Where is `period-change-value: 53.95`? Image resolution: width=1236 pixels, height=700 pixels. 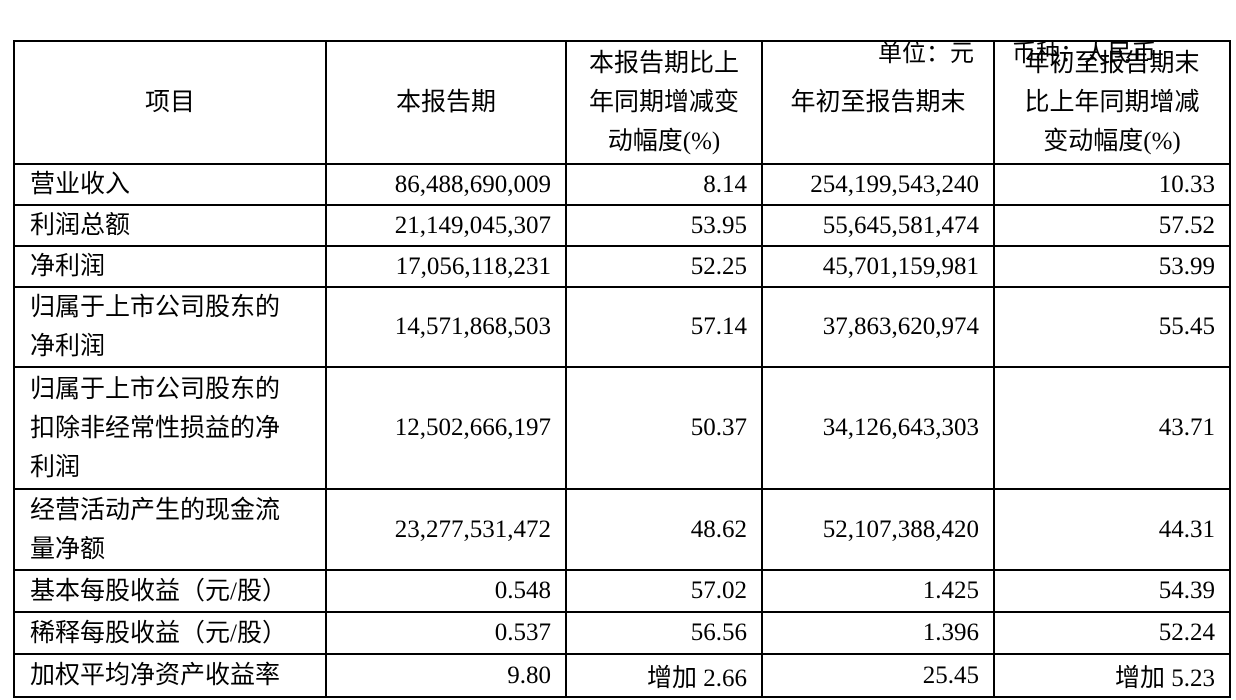 period-change-value: 53.95 is located at coordinates (664, 225).